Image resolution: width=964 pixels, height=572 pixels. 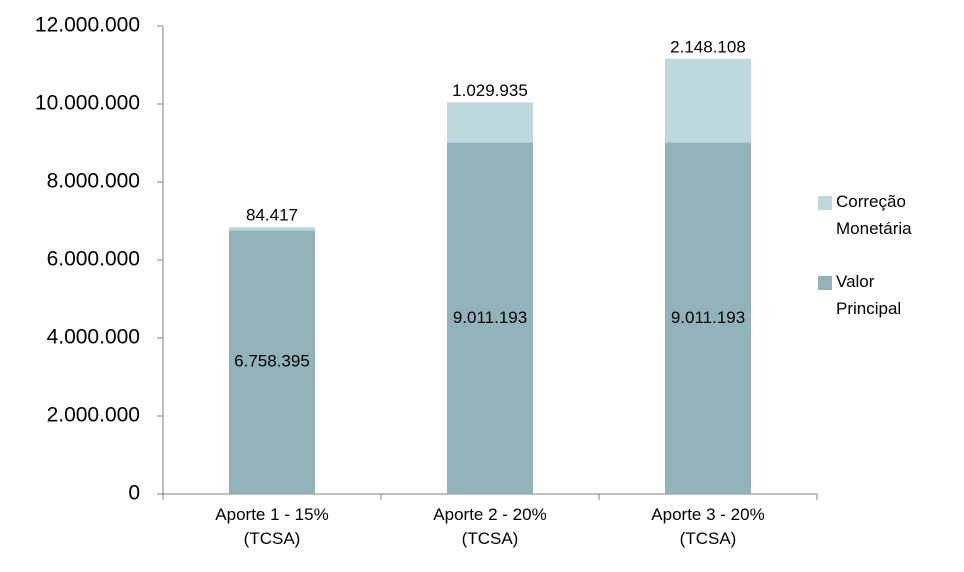 What do you see at coordinates (708, 46) in the screenshot?
I see `data-label: 2.148.108` at bounding box center [708, 46].